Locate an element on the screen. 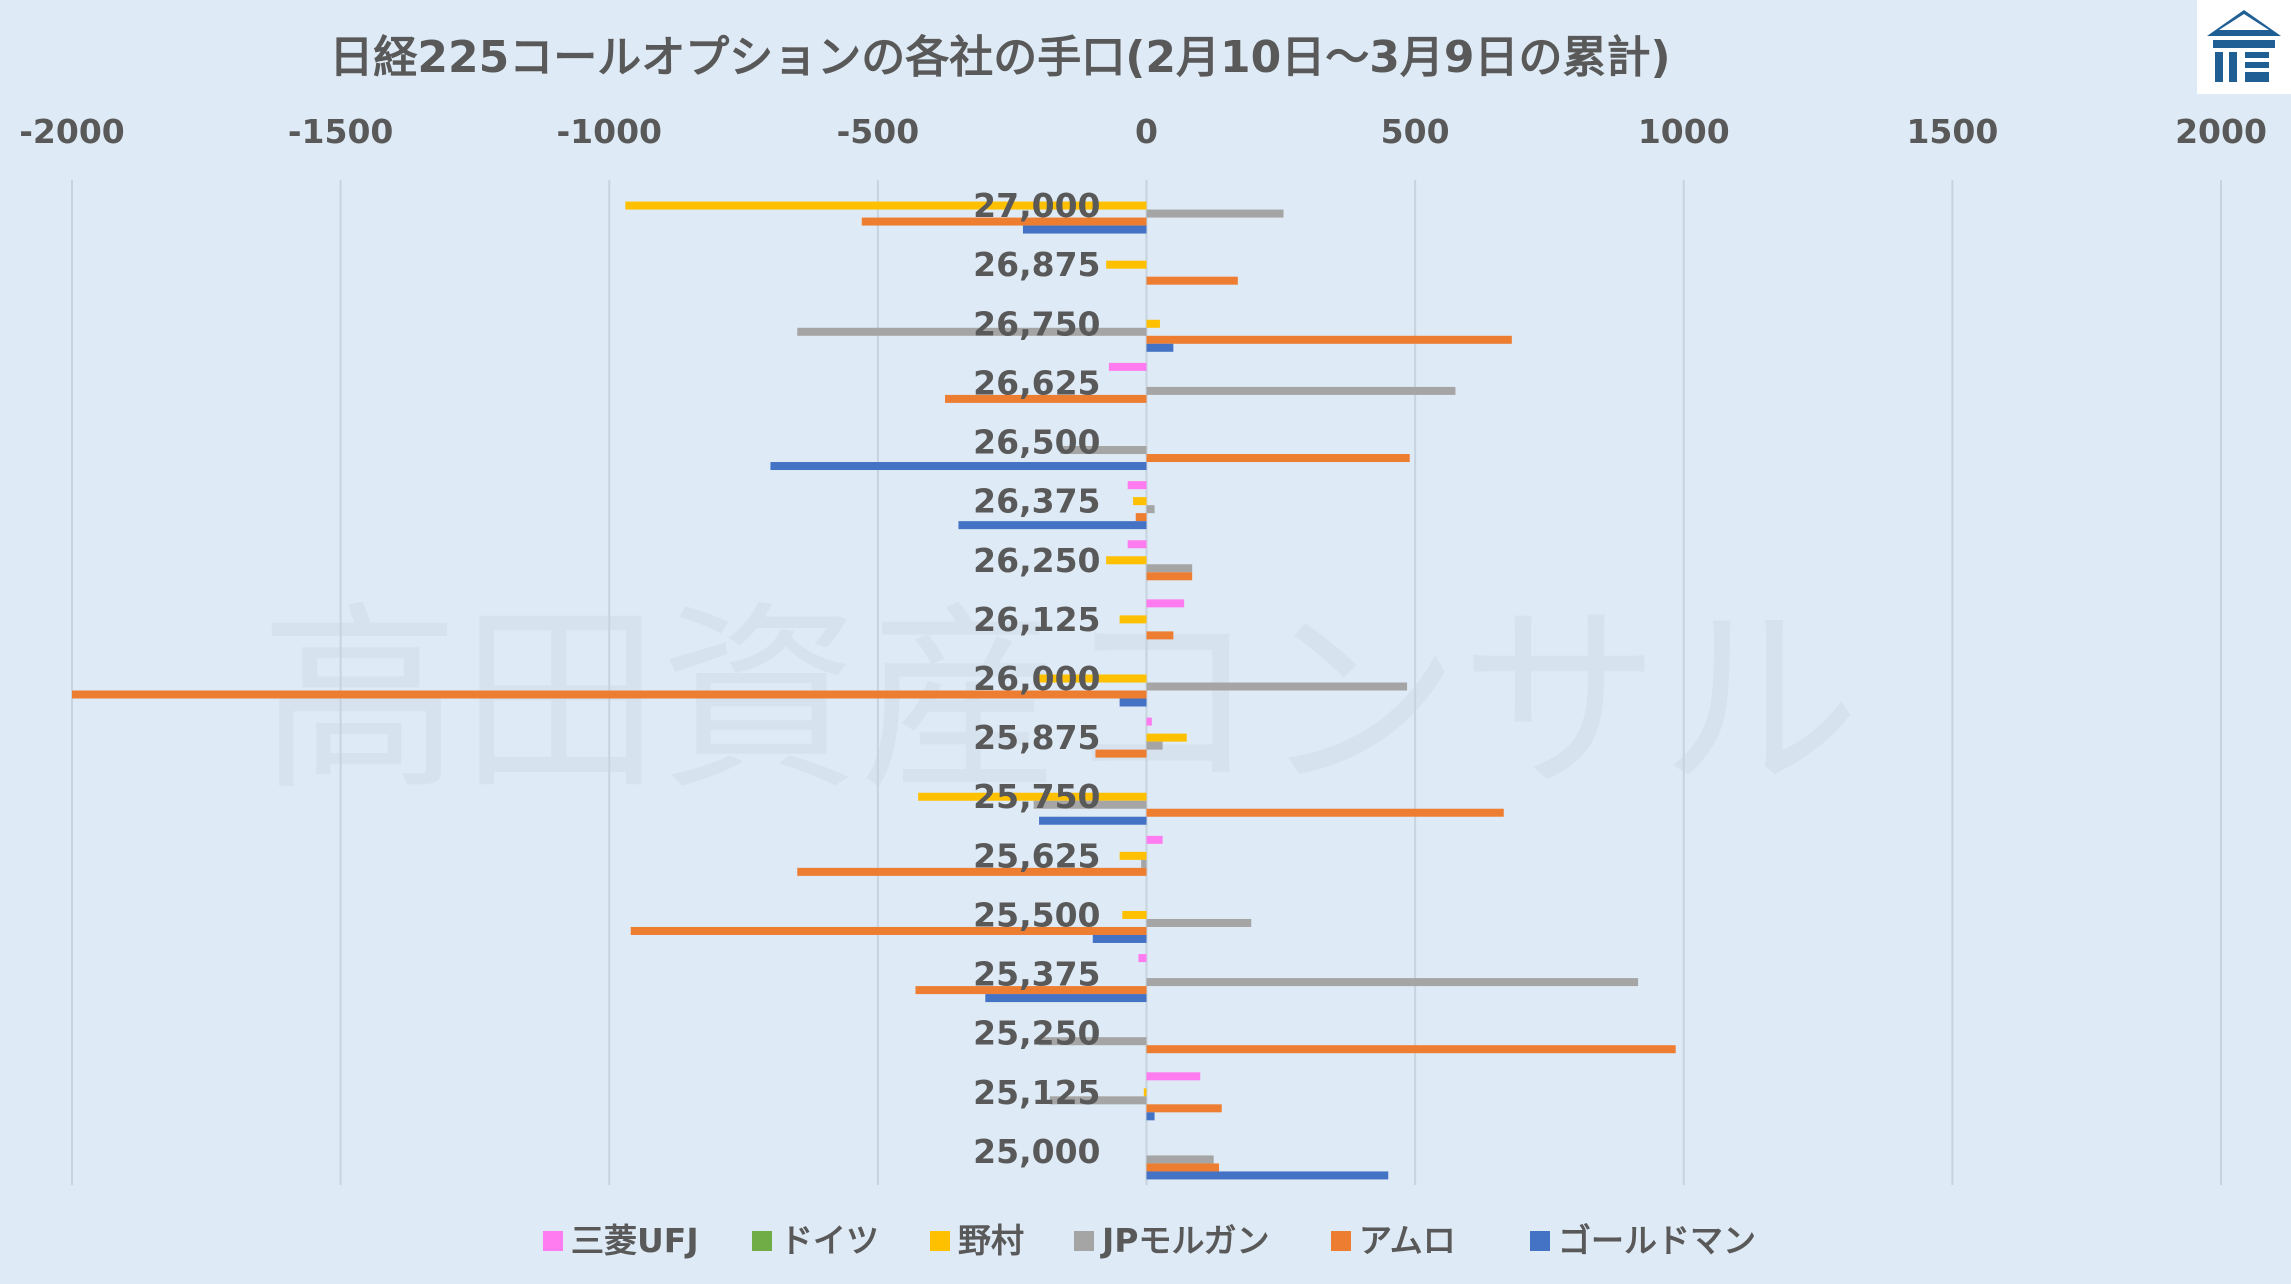  category-label: 26,000 is located at coordinates (1036, 678).